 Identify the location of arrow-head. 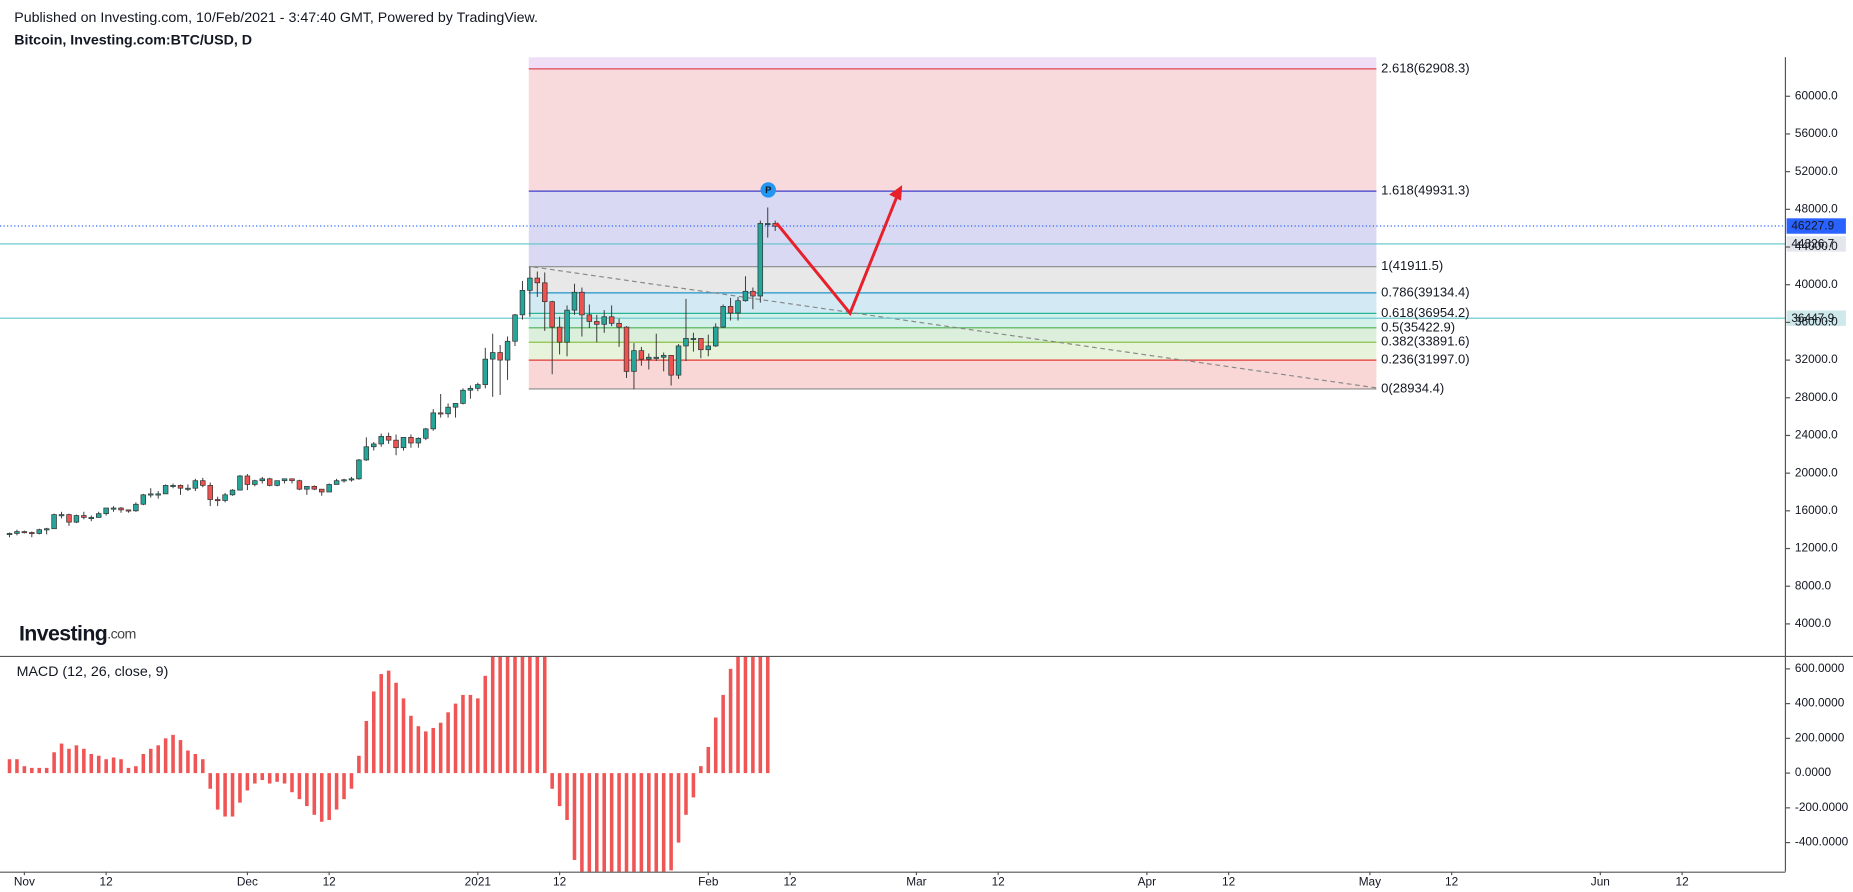
(896, 193).